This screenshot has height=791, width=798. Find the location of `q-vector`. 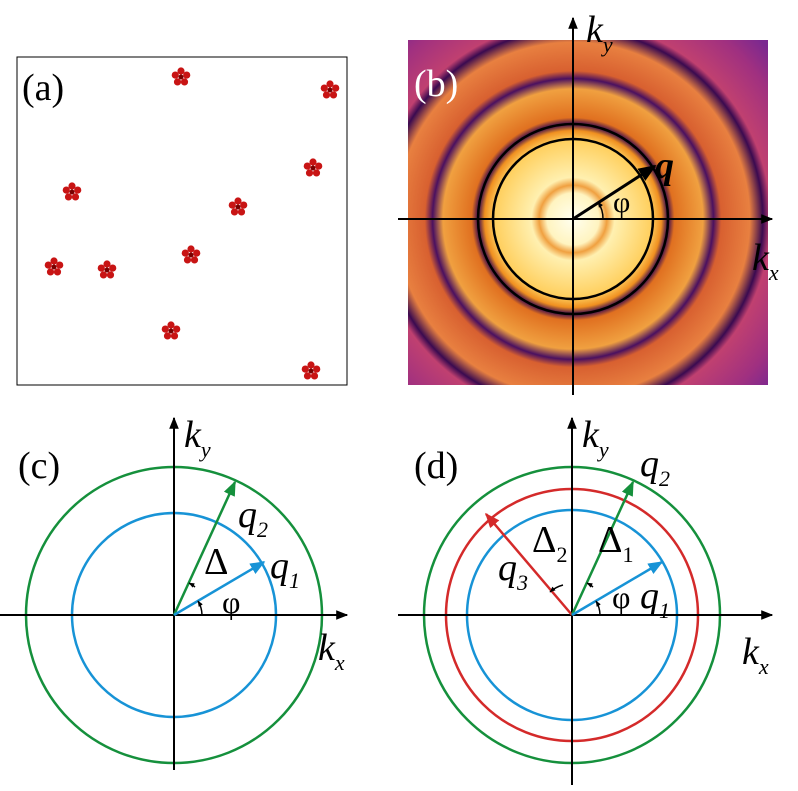

q-vector is located at coordinates (614, 192).